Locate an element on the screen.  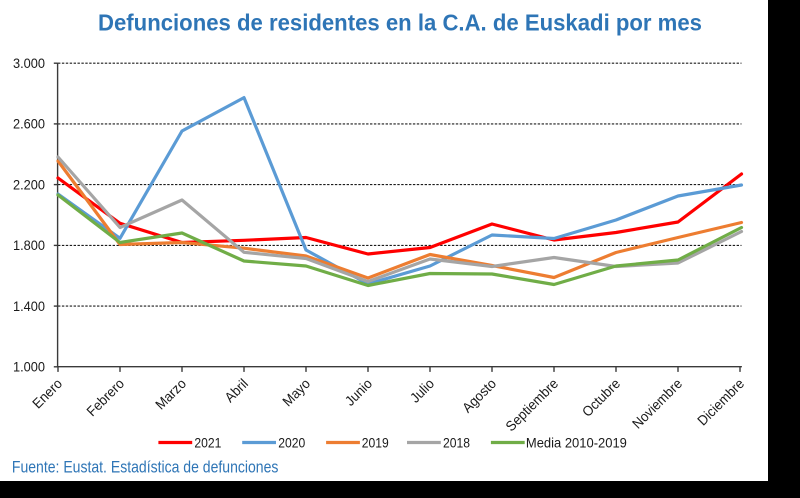
svg-text: 1.000 is located at coordinates (29, 367).